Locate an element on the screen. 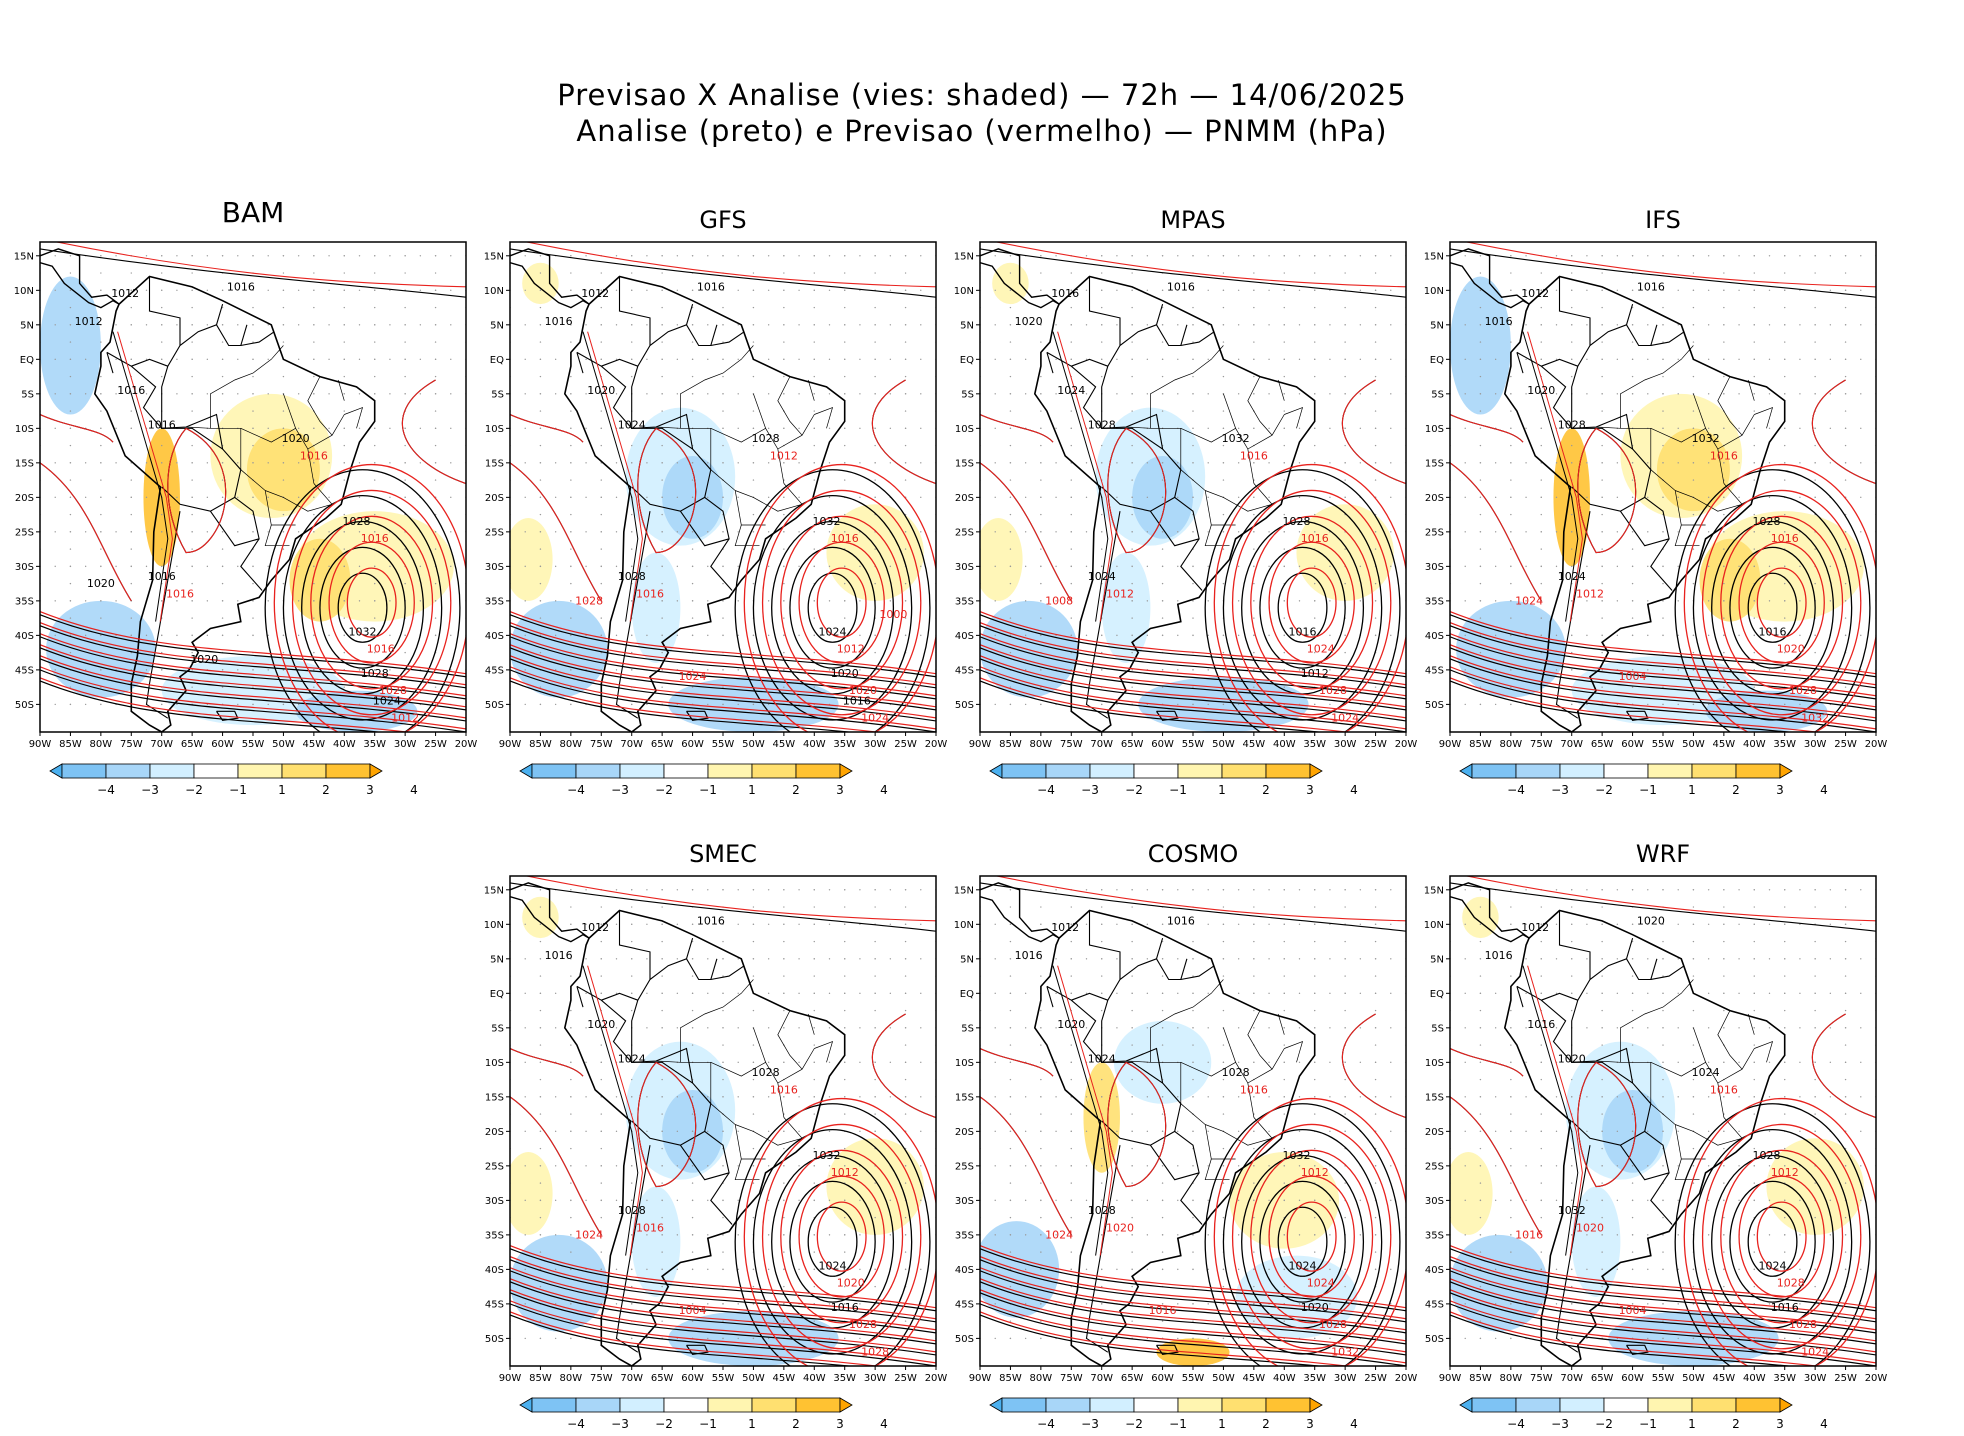 The image size is (1964, 1436). isobar-label-forecast: 1020 is located at coordinates (1590, 1227).